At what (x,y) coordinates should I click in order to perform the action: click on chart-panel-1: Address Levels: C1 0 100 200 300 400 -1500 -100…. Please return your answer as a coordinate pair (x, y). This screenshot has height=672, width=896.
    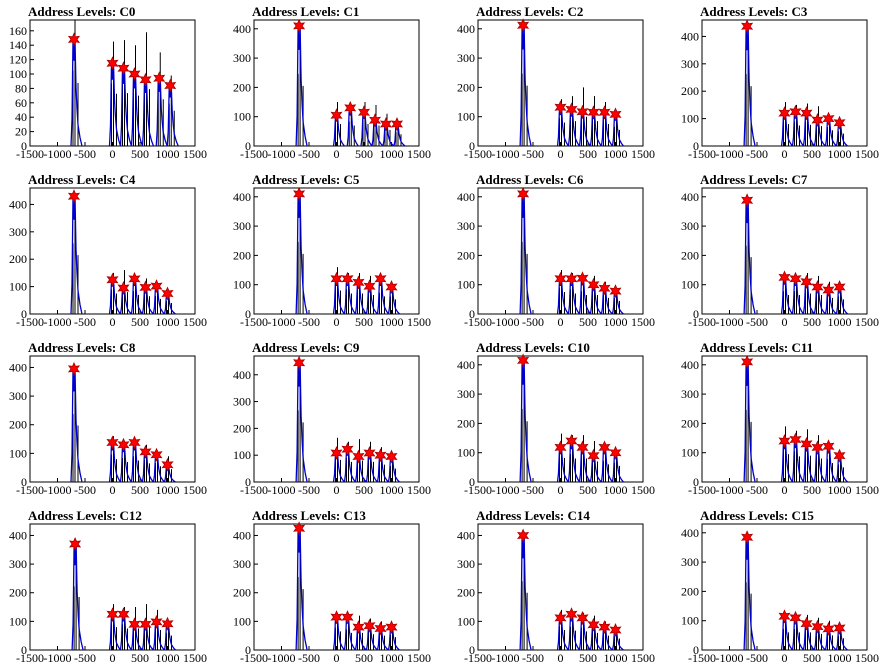
    Looking at the image, I should click on (332, 82).